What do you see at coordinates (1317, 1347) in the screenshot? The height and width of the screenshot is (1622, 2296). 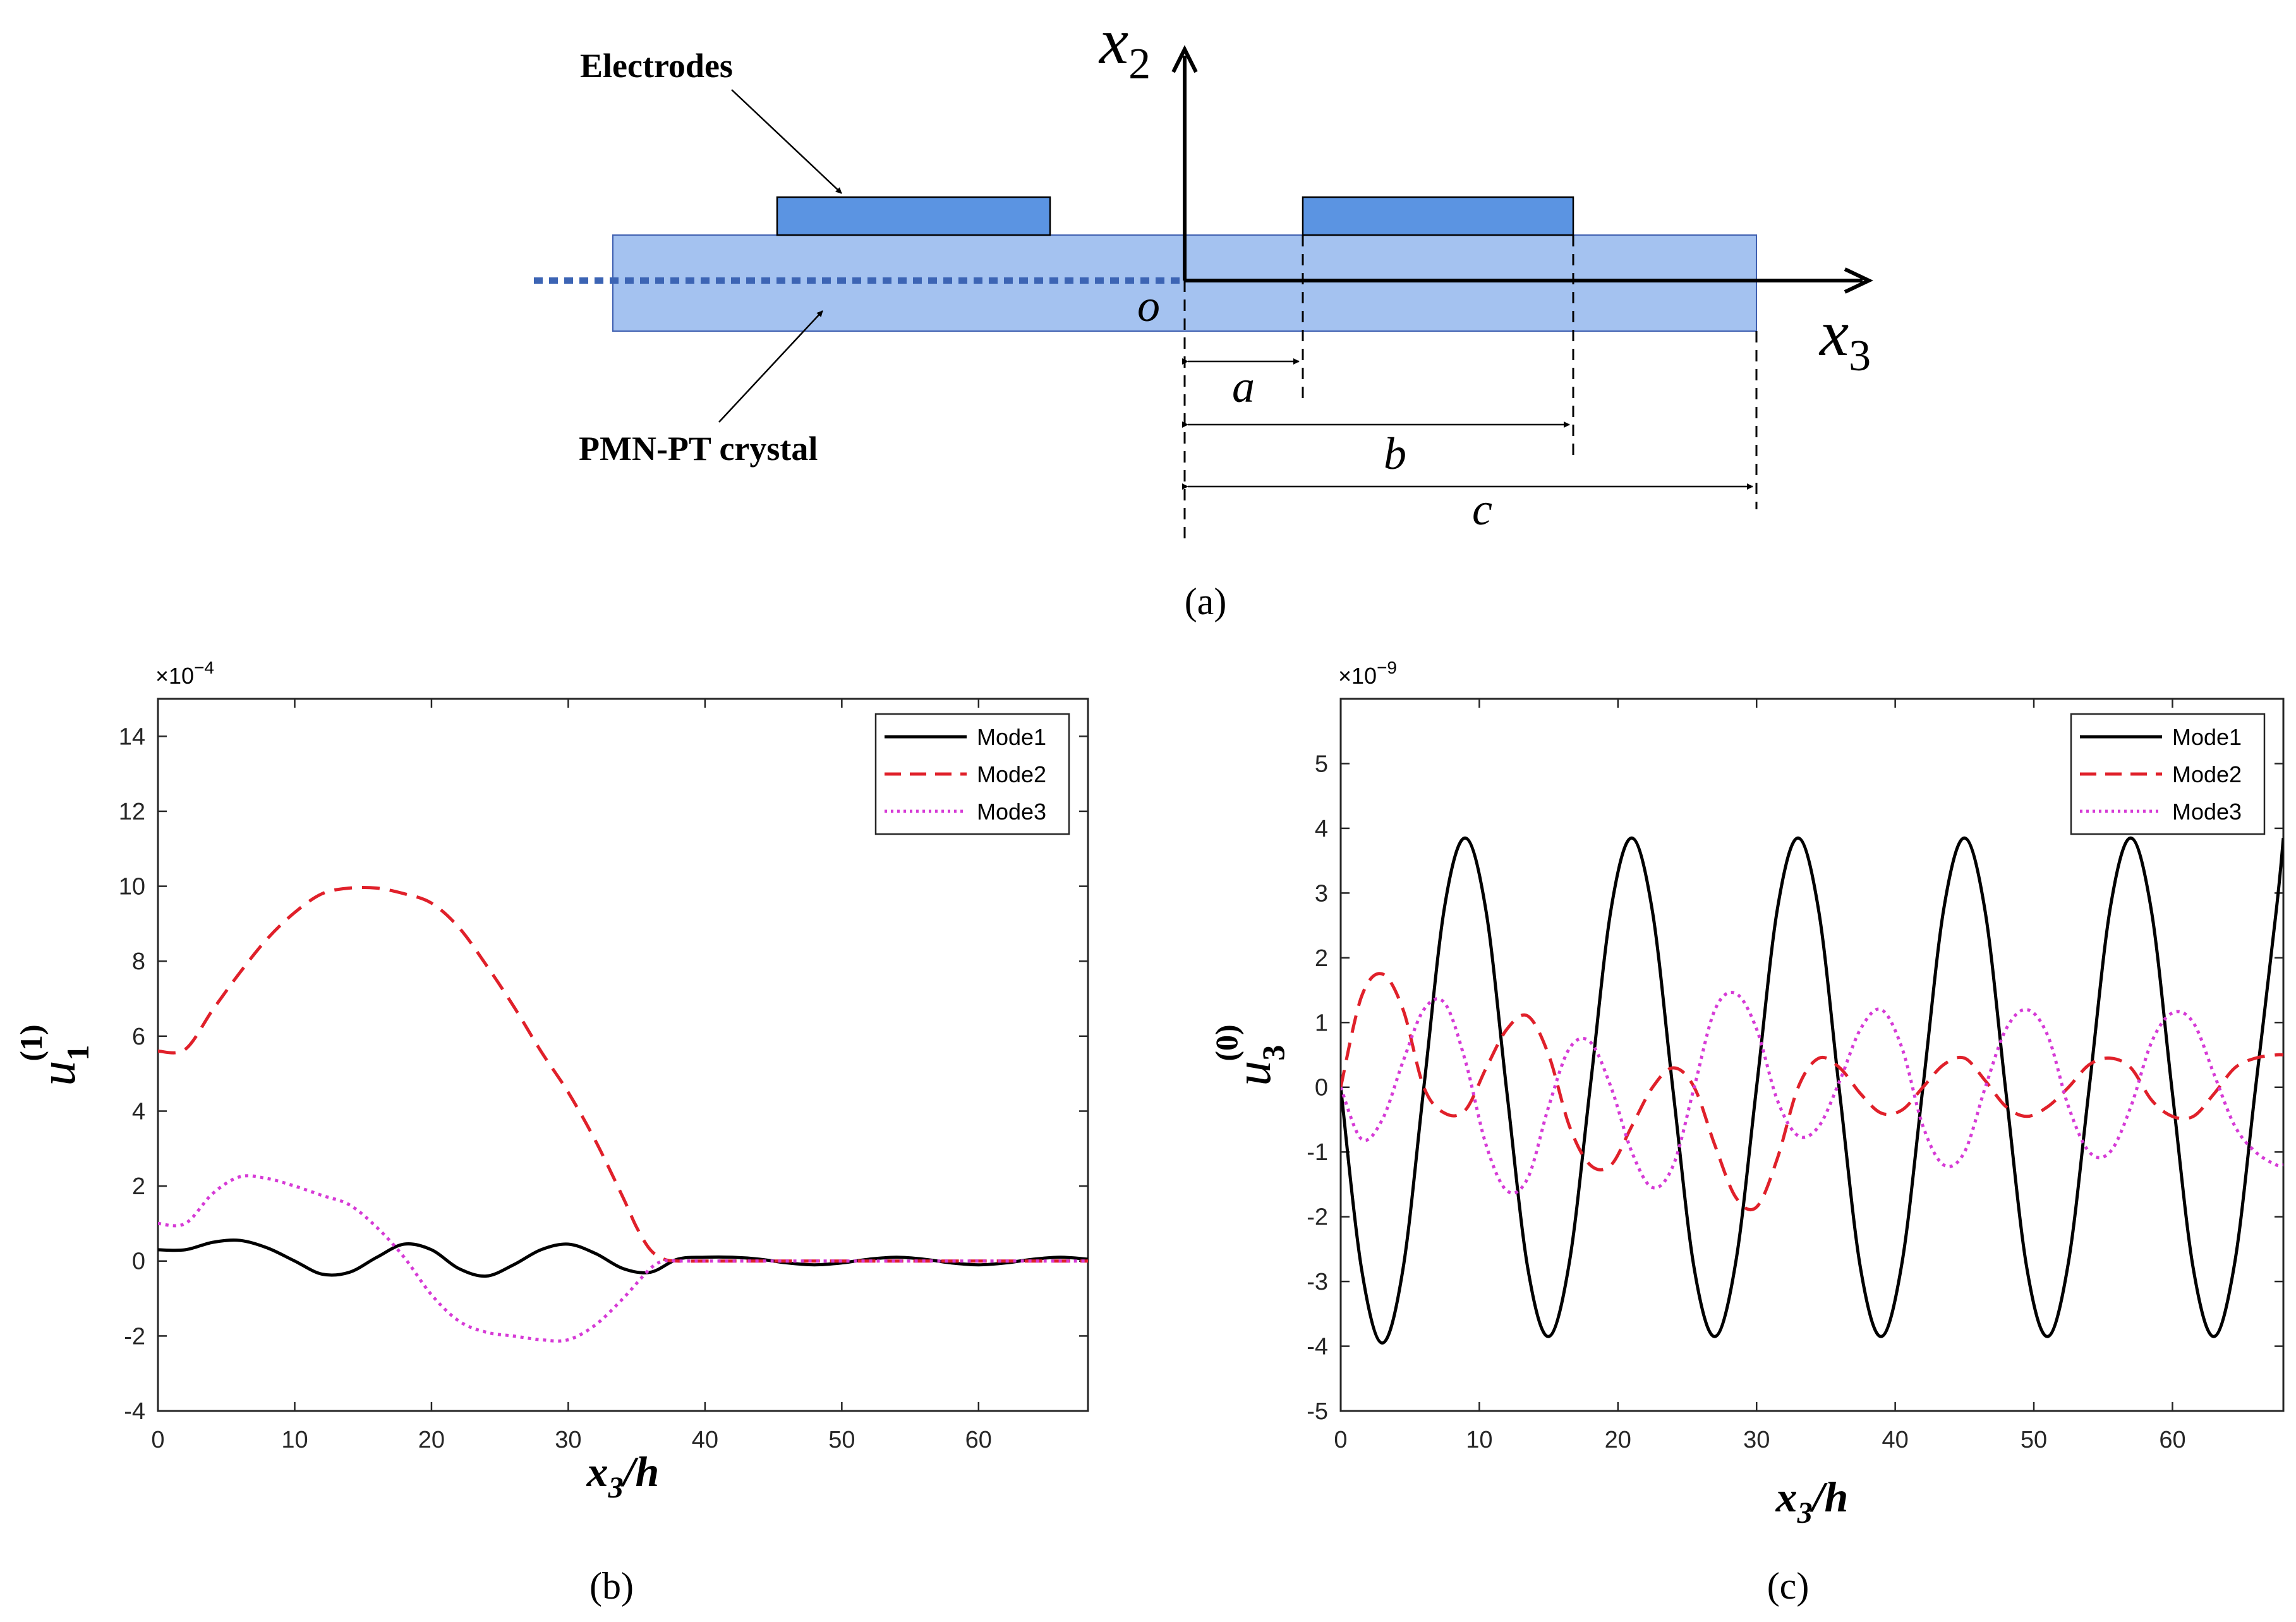 I see `chart-c-ytick-label: -4` at bounding box center [1317, 1347].